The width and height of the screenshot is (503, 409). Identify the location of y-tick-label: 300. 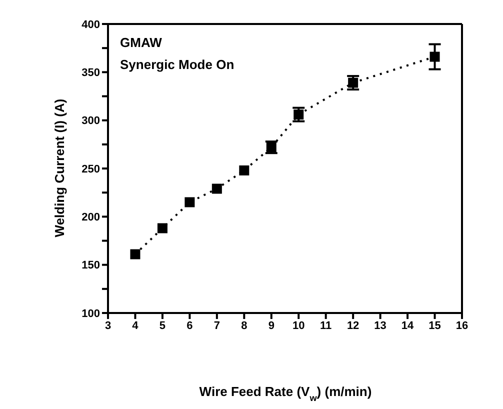
(91, 121).